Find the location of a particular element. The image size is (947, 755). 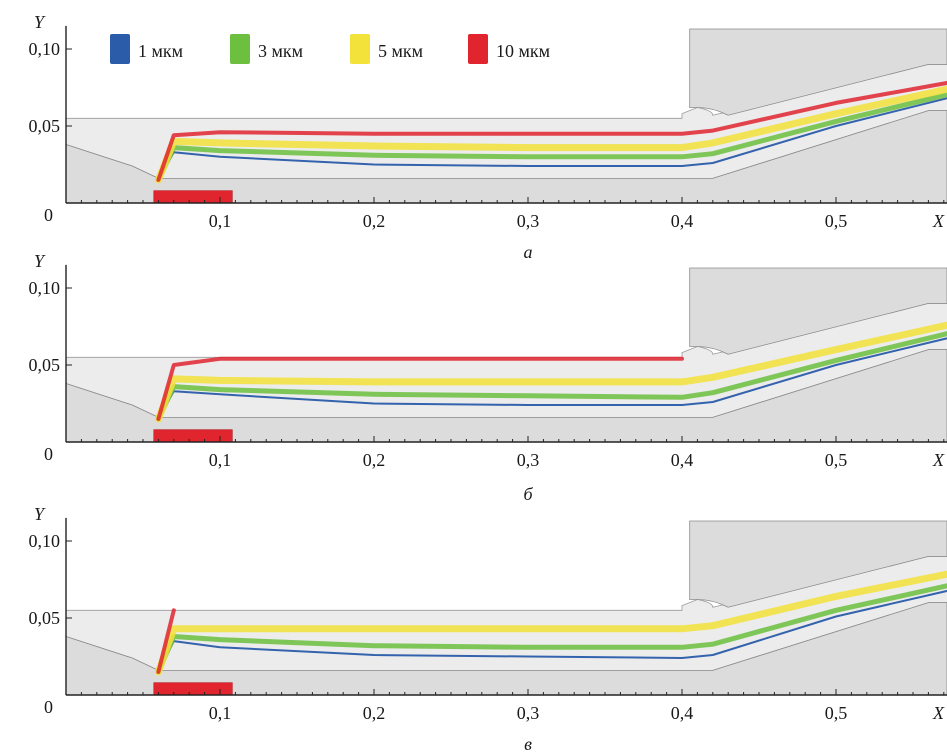

legend-item: 3 мкм is located at coordinates (266, 49).